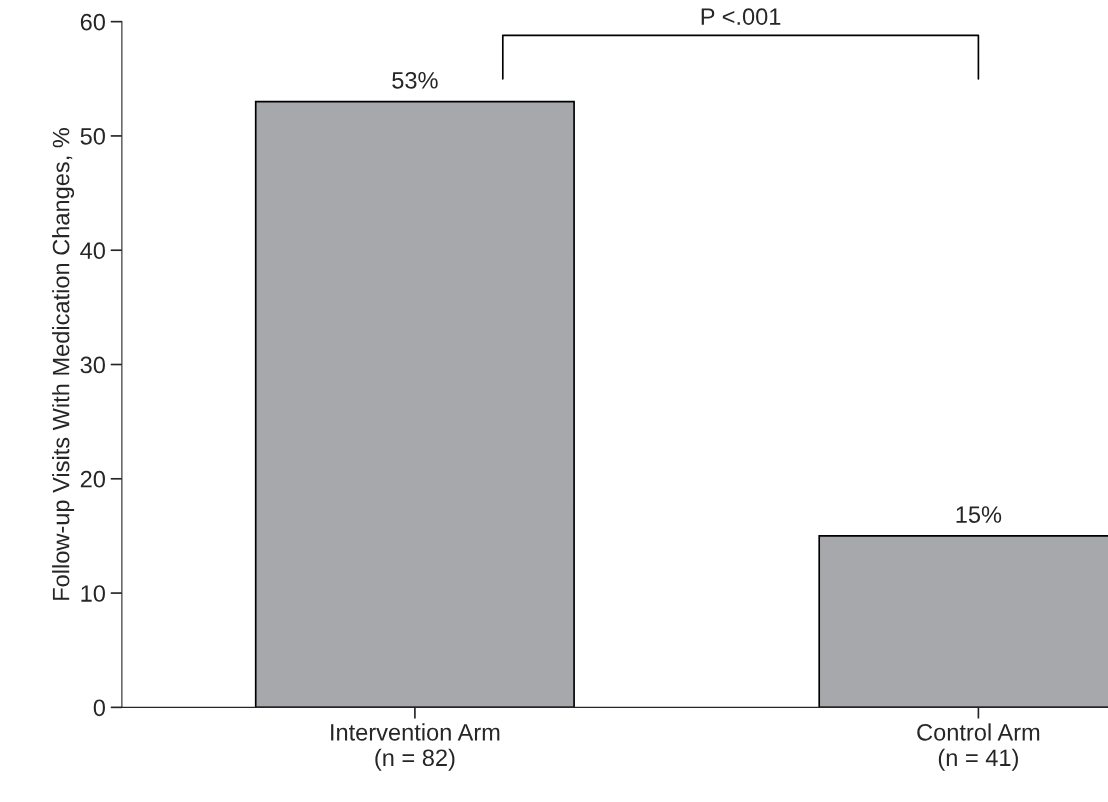 This screenshot has height=802, width=1108. What do you see at coordinates (92, 136) in the screenshot?
I see `y-tick-label: 50` at bounding box center [92, 136].